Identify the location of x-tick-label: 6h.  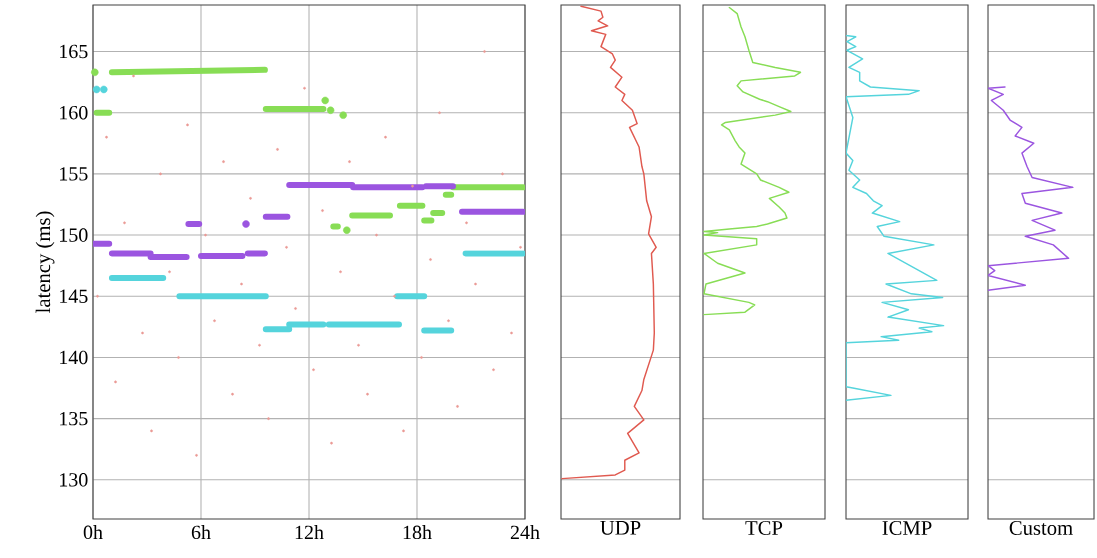
(201, 532).